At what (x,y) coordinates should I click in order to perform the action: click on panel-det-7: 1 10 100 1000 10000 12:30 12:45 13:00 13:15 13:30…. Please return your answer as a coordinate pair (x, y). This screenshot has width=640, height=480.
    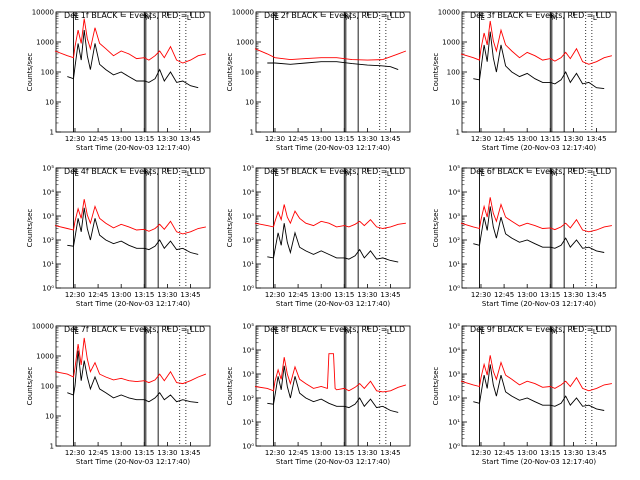
    Looking at the image, I should click on (118, 394).